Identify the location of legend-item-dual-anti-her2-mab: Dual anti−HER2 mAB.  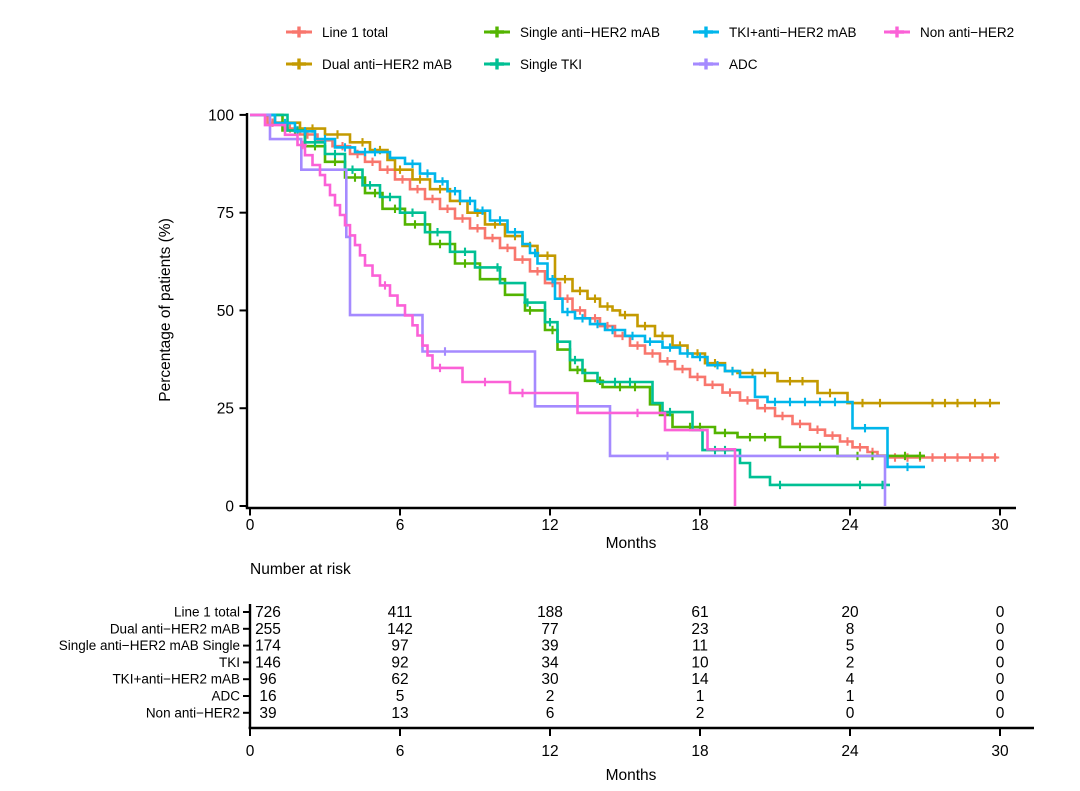
(369, 64).